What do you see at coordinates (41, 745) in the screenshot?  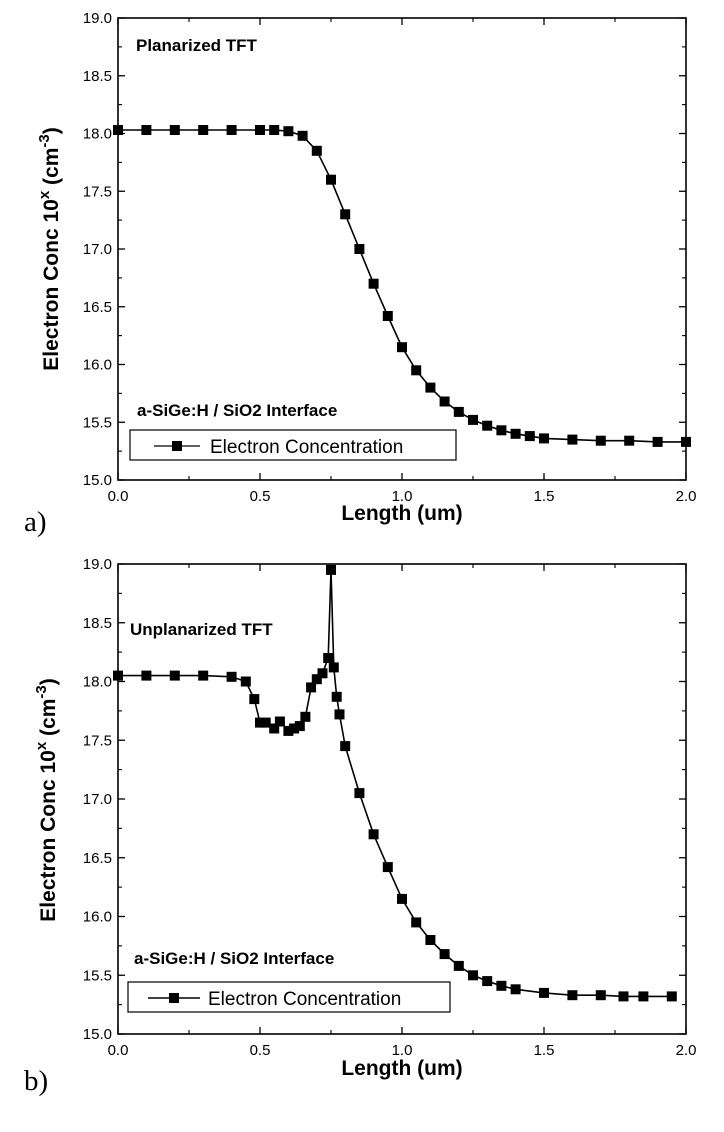 I see `y-axis-title-exponent: x` at bounding box center [41, 745].